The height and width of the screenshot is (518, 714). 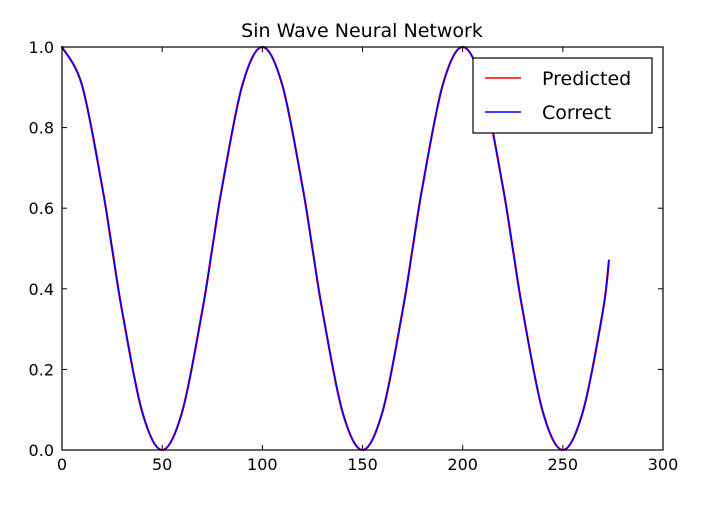 I want to click on y-tick-label: 1.0, so click(x=41, y=47).